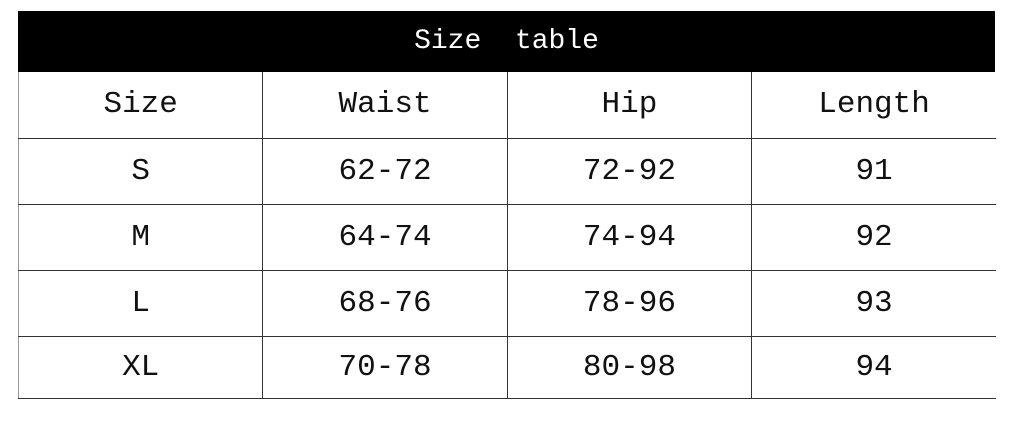 This screenshot has width=1023, height=424. I want to click on table-title: Size table, so click(506, 41).